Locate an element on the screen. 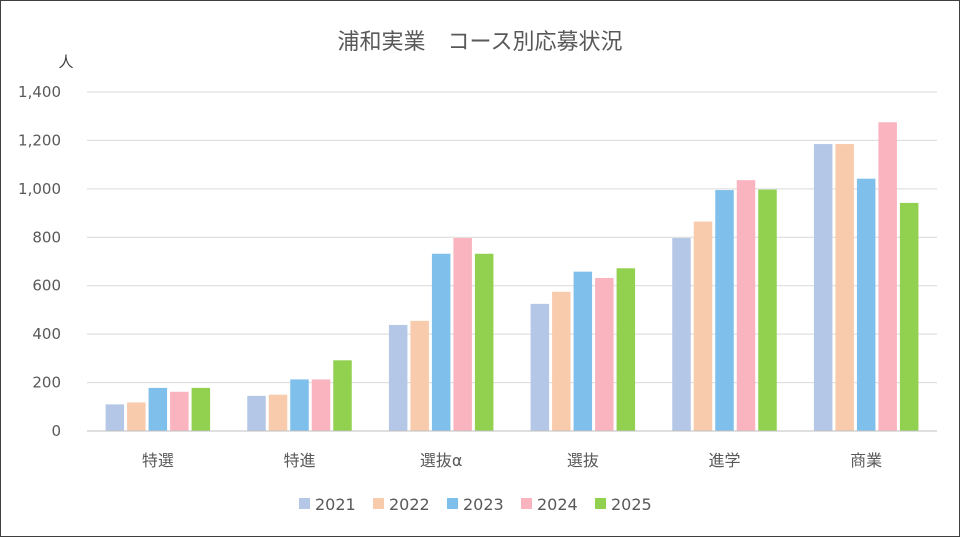  y-axis-unit: 人 is located at coordinates (65, 62).